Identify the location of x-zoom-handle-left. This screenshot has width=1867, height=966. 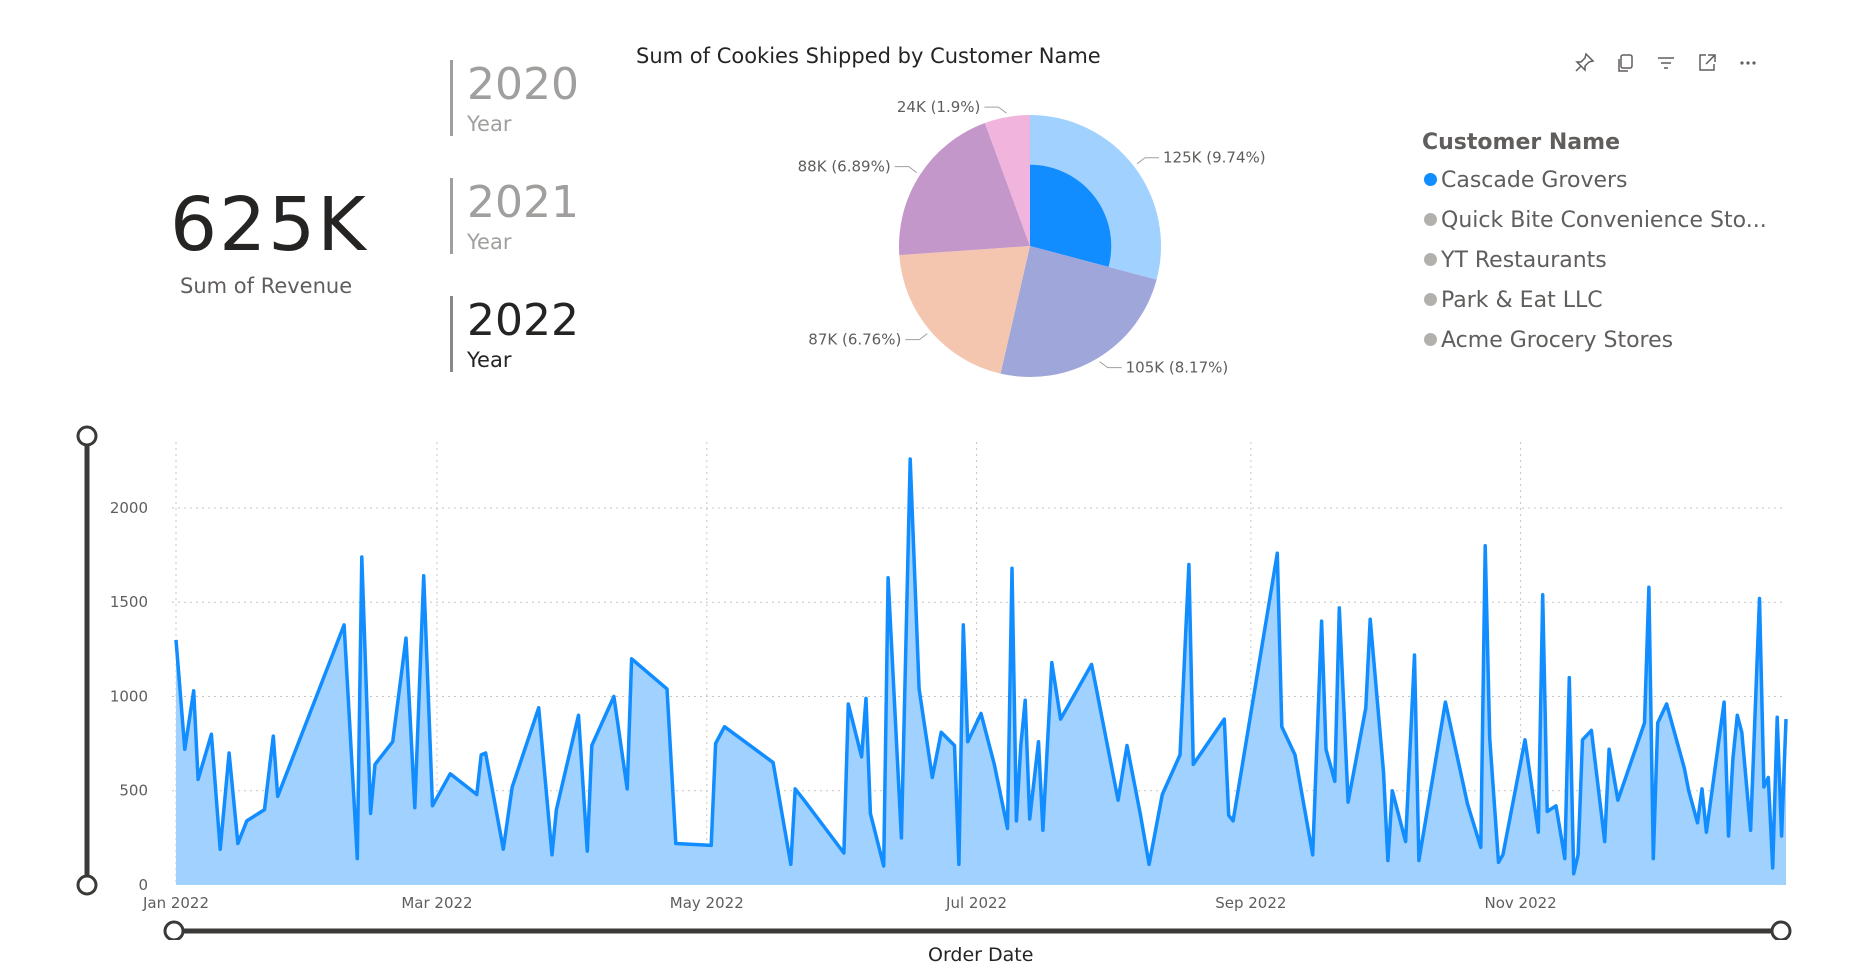
(174, 930).